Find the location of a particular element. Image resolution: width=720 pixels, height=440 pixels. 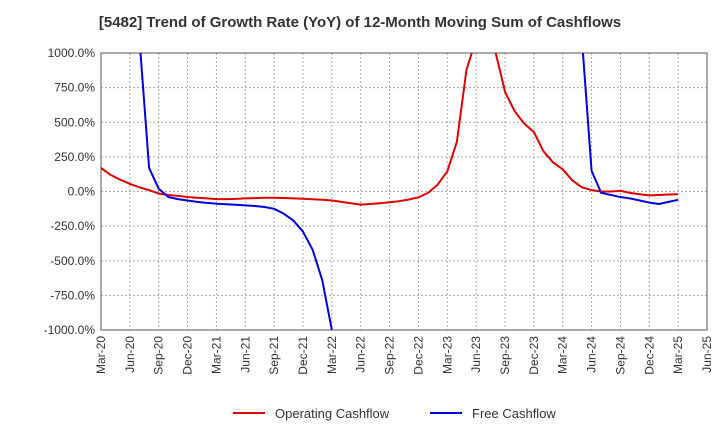

x-tick-label: Dec-24 is located at coordinates (649, 355).